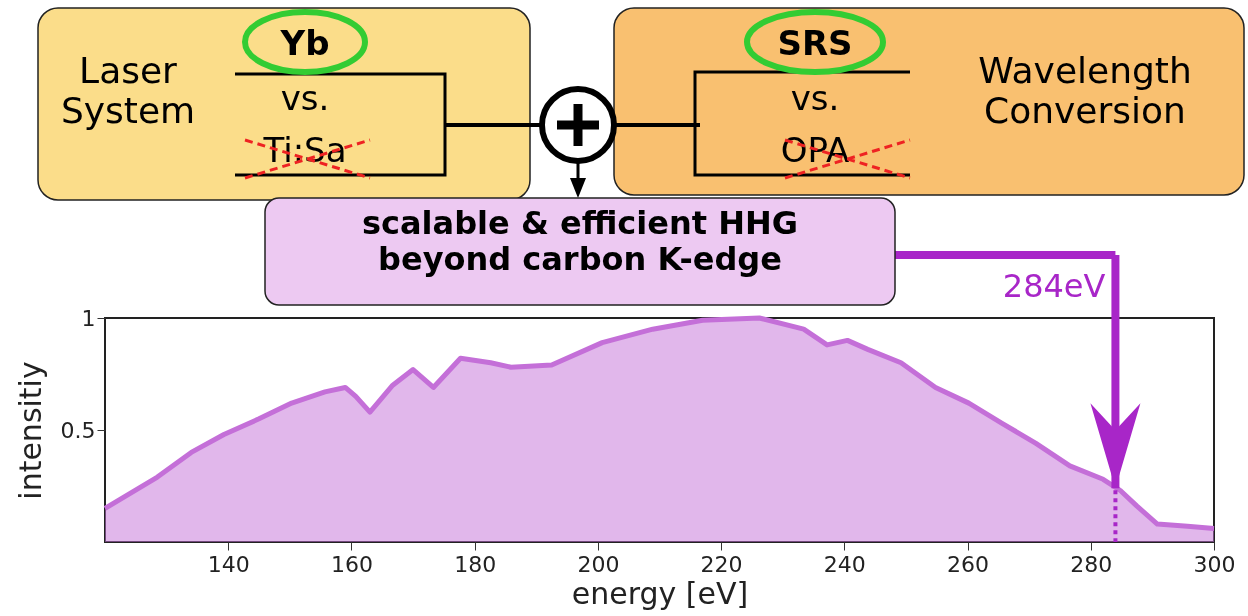  I want to click on text: Yb, so click(304, 43).